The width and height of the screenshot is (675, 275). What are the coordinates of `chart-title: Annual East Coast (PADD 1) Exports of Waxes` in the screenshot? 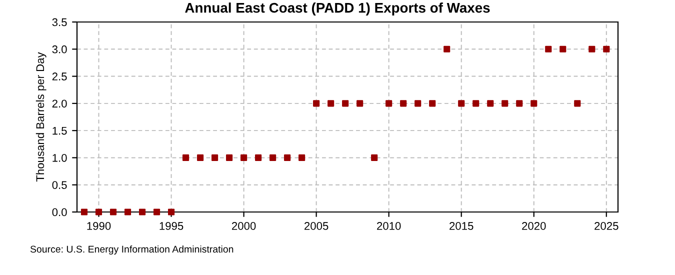 It's located at (337, 9).